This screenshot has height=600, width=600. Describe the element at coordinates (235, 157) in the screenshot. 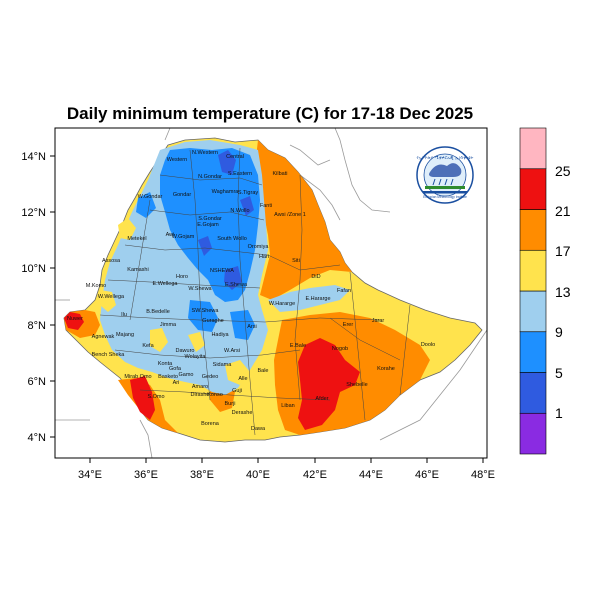

I see `region-label: Central` at that location.